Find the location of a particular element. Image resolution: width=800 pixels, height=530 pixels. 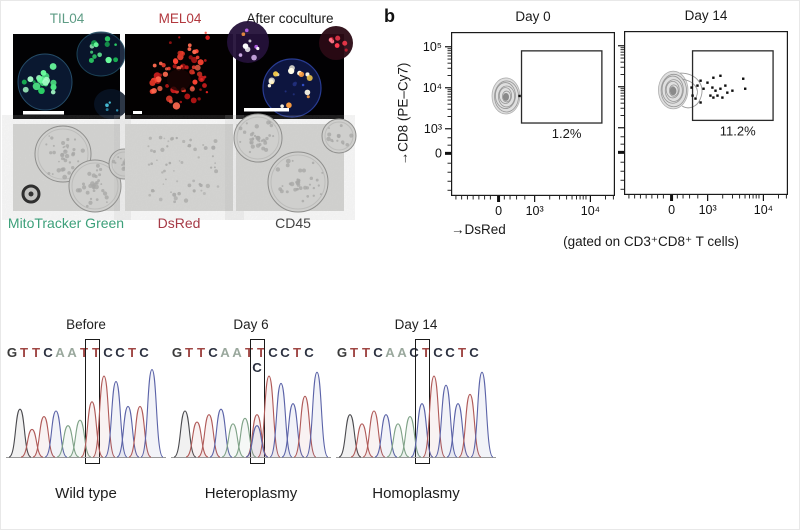

flow-x-axis-label: →DsRed is located at coordinates (478, 229).